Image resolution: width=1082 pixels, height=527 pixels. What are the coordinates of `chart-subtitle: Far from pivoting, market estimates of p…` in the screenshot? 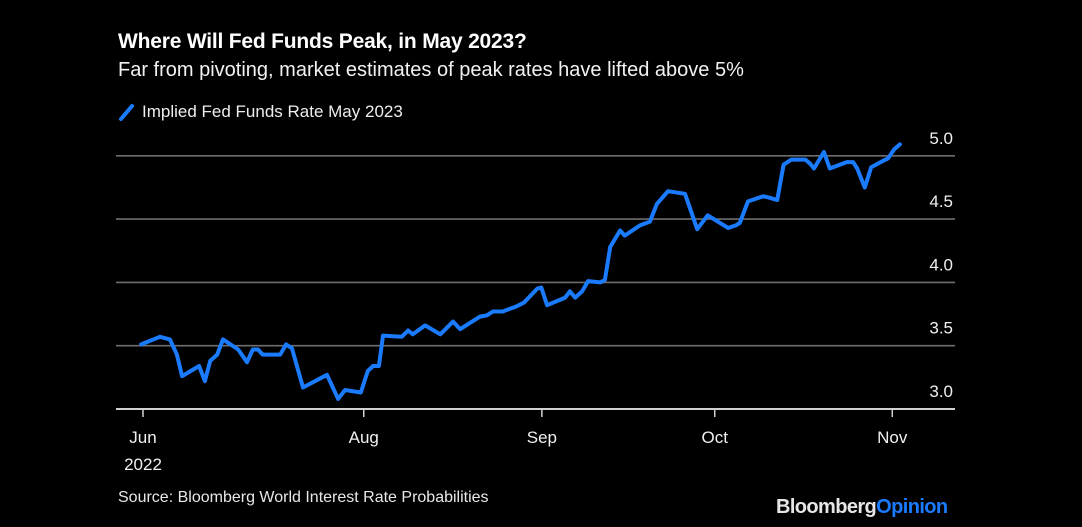 It's located at (431, 70).